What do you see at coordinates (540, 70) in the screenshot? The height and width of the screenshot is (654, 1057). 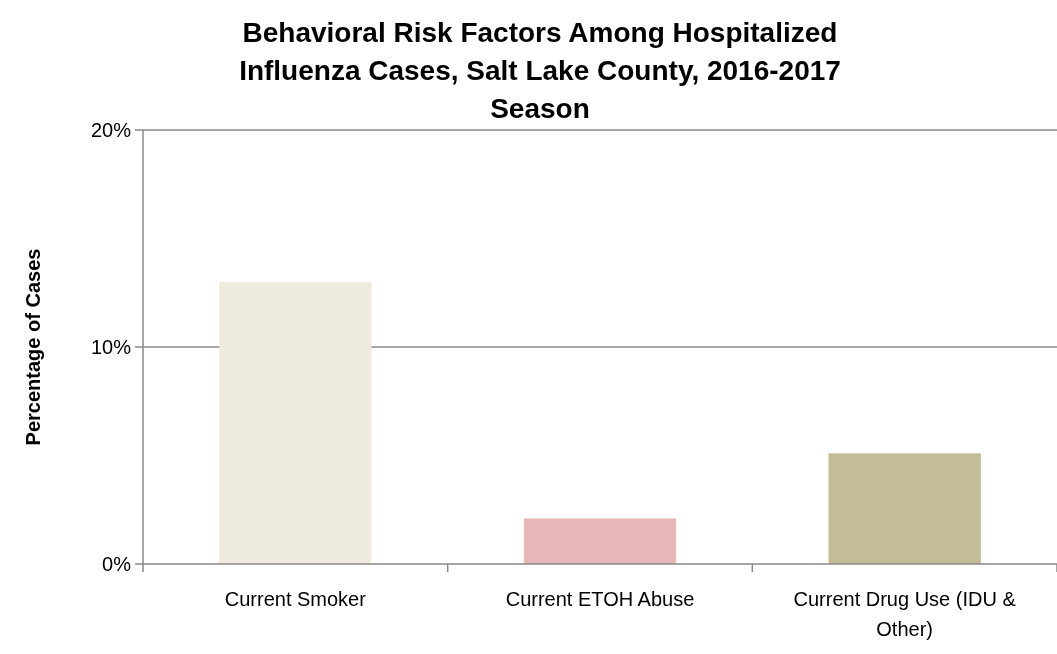 I see `chart-title: Behavioral Risk Factors Among Hospitalized Influenza Cases, Salt Lake County, 2016-2017 Season` at bounding box center [540, 70].